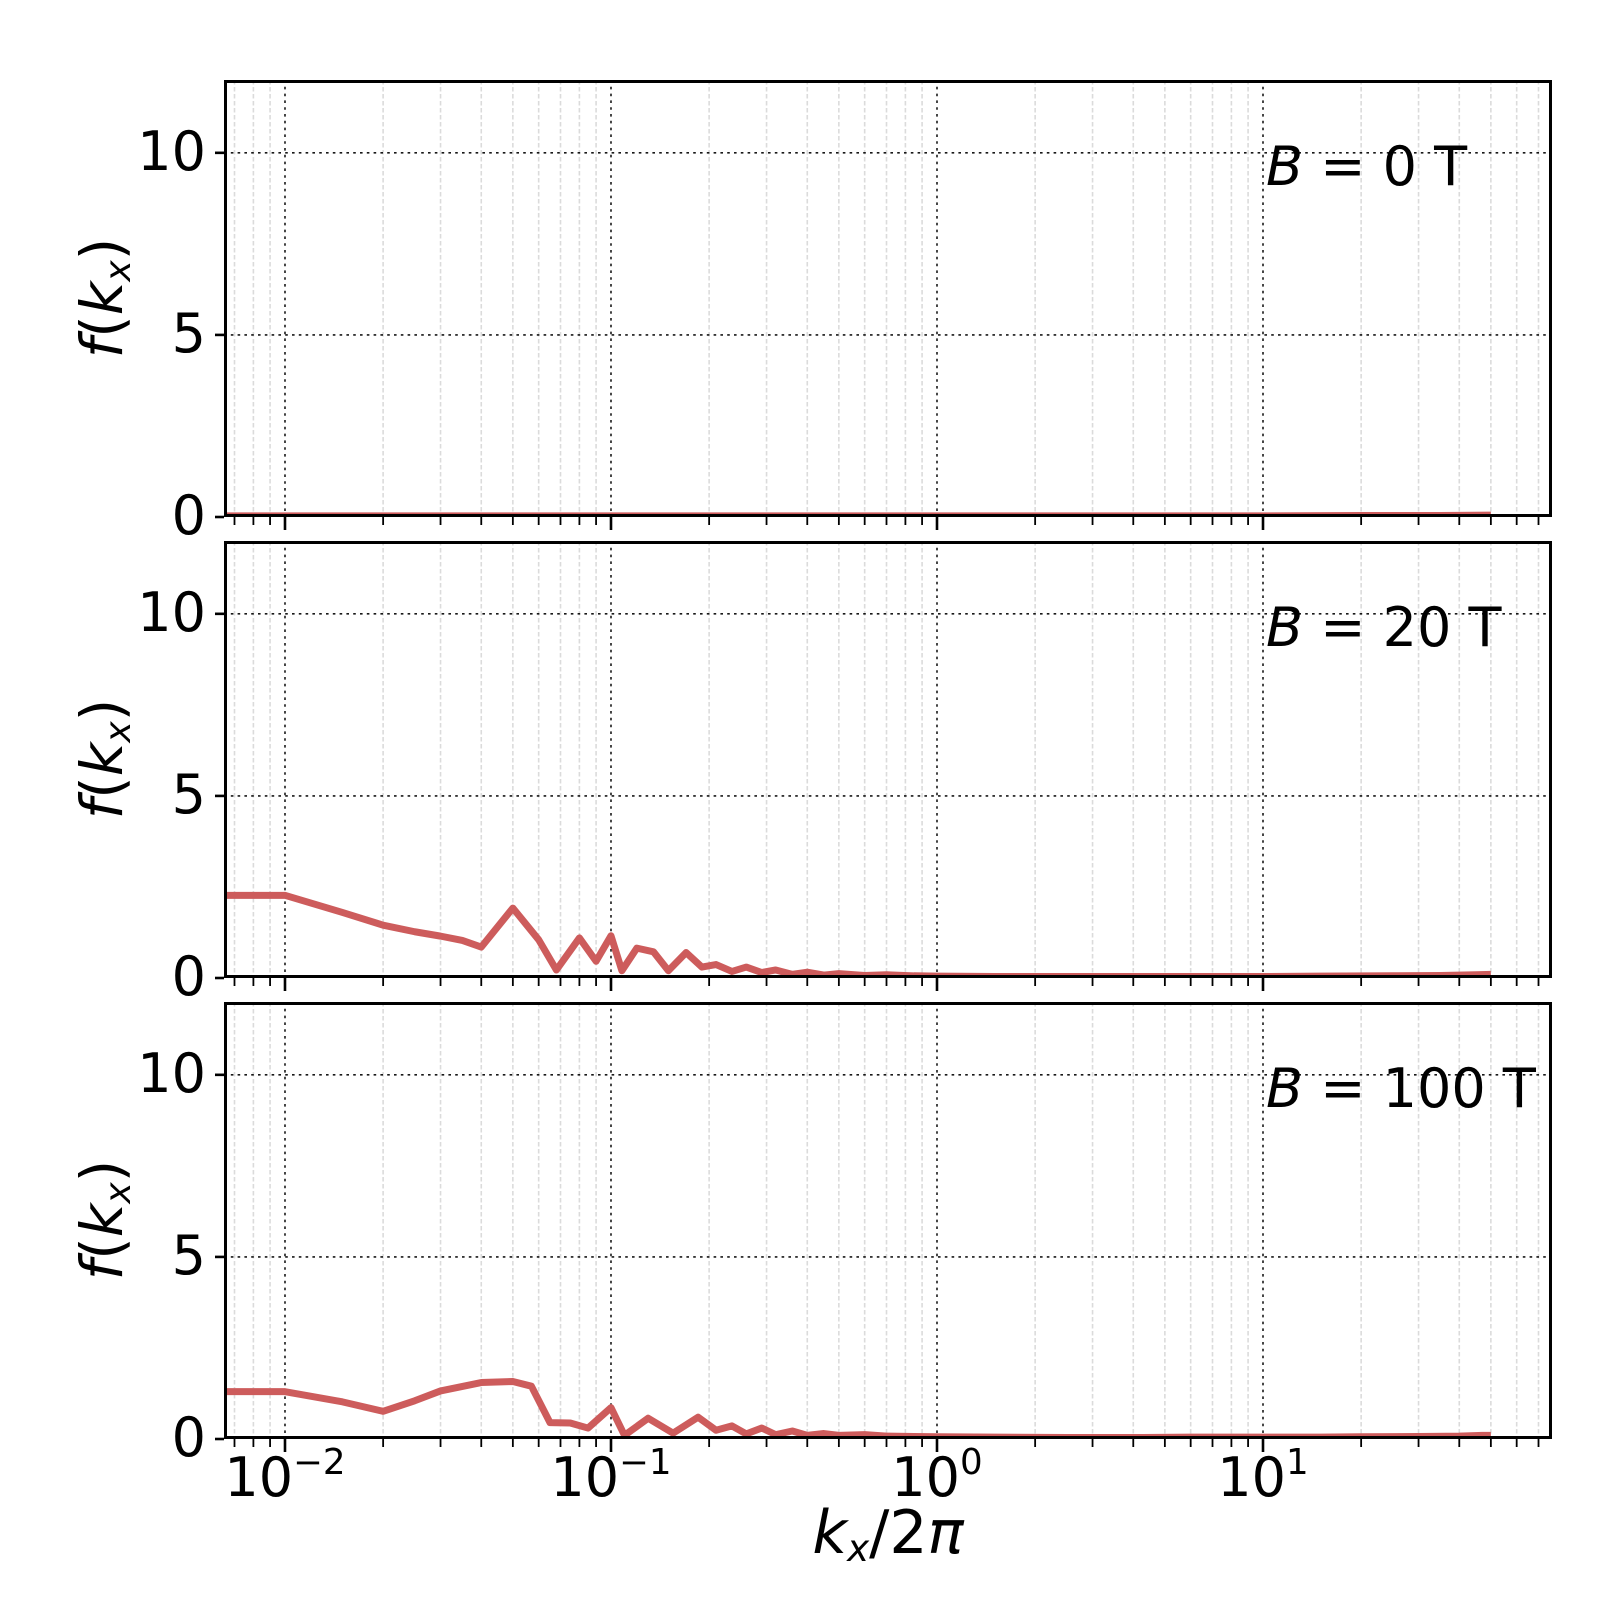 Image resolution: width=1600 pixels, height=1600 pixels. Describe the element at coordinates (611, 1476) in the screenshot. I see `x-tick-label-10^−1: 10⁻¹` at that location.